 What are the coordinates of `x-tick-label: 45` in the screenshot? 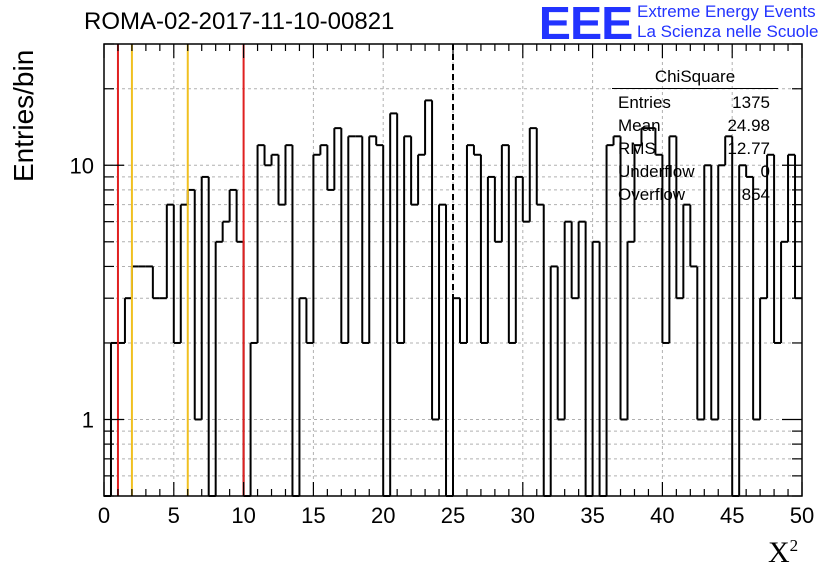 It's located at (732, 515).